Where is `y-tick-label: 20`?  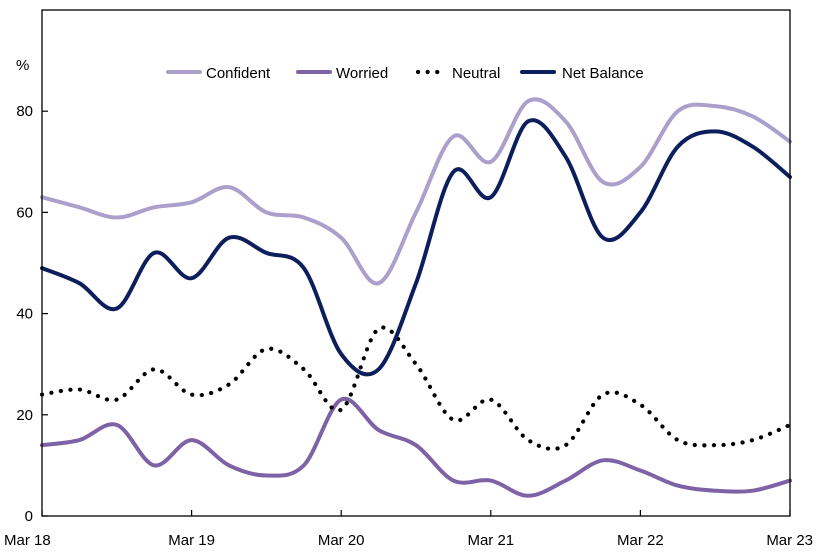
y-tick-label: 20 is located at coordinates (24, 415).